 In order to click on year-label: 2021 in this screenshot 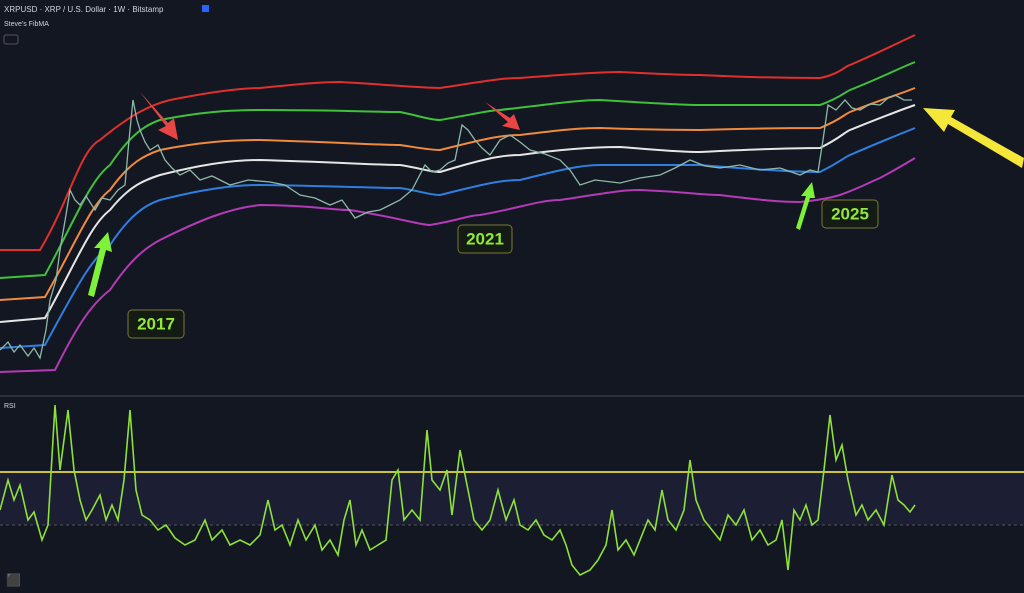, I will do `click(485, 238)`.